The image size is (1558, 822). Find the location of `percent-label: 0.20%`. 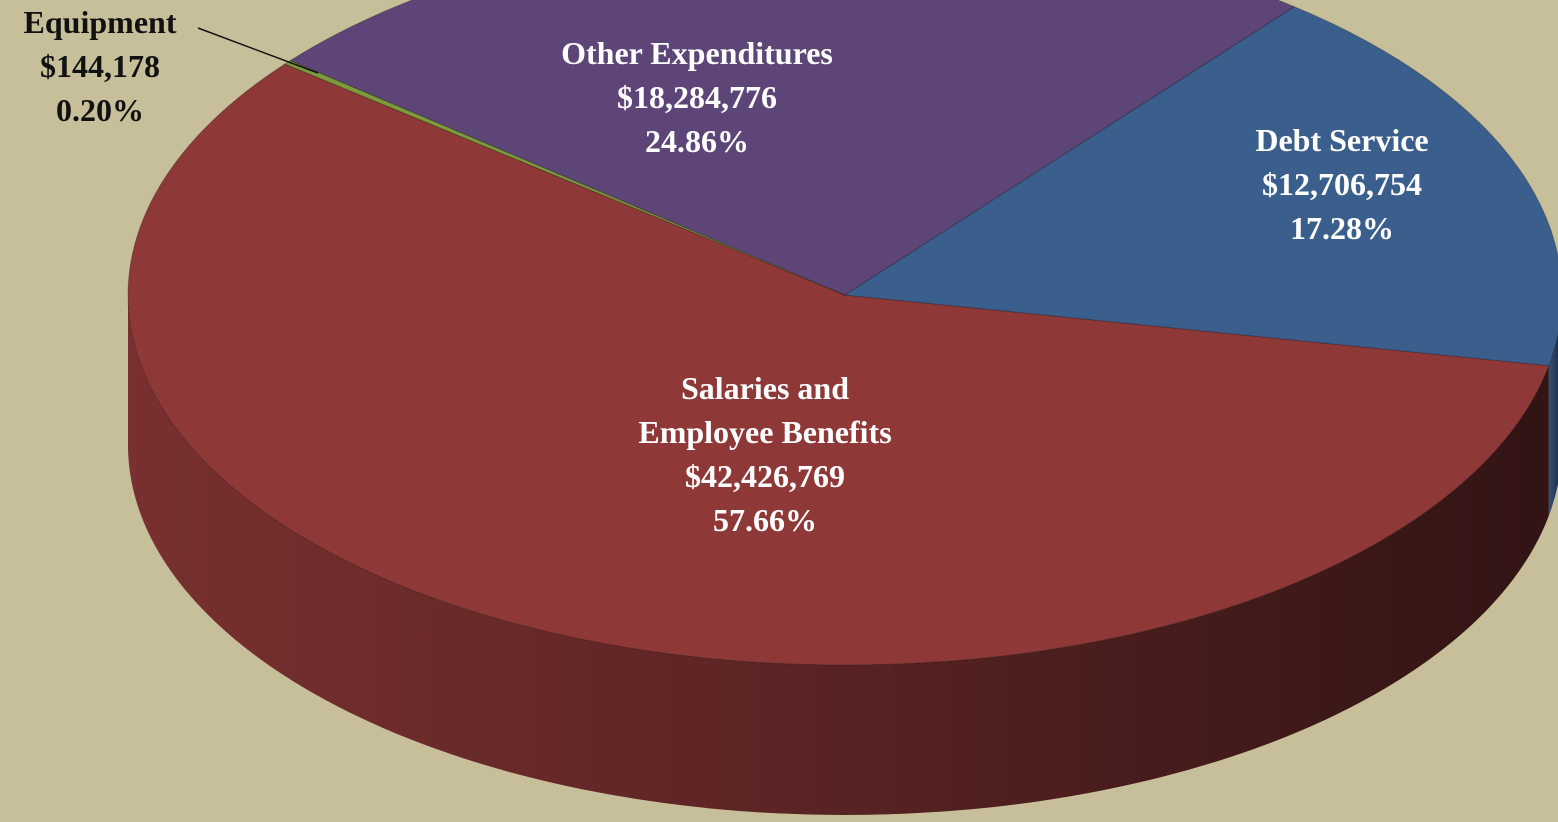

percent-label: 0.20% is located at coordinates (100, 110).